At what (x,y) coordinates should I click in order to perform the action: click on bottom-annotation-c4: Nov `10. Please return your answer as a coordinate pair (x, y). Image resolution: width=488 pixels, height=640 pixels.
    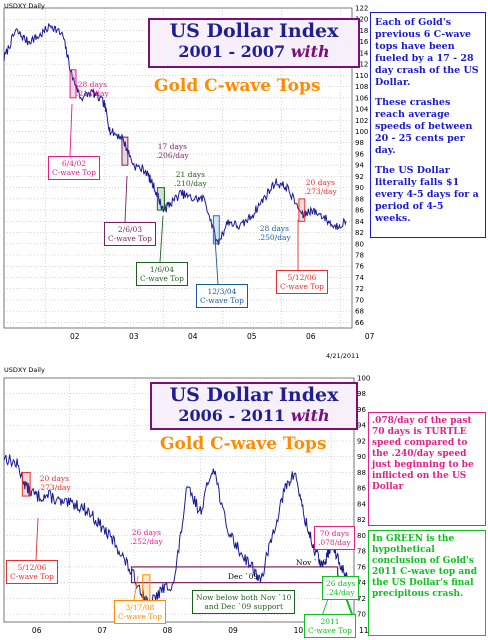
    Looking at the image, I should click on (311, 562).